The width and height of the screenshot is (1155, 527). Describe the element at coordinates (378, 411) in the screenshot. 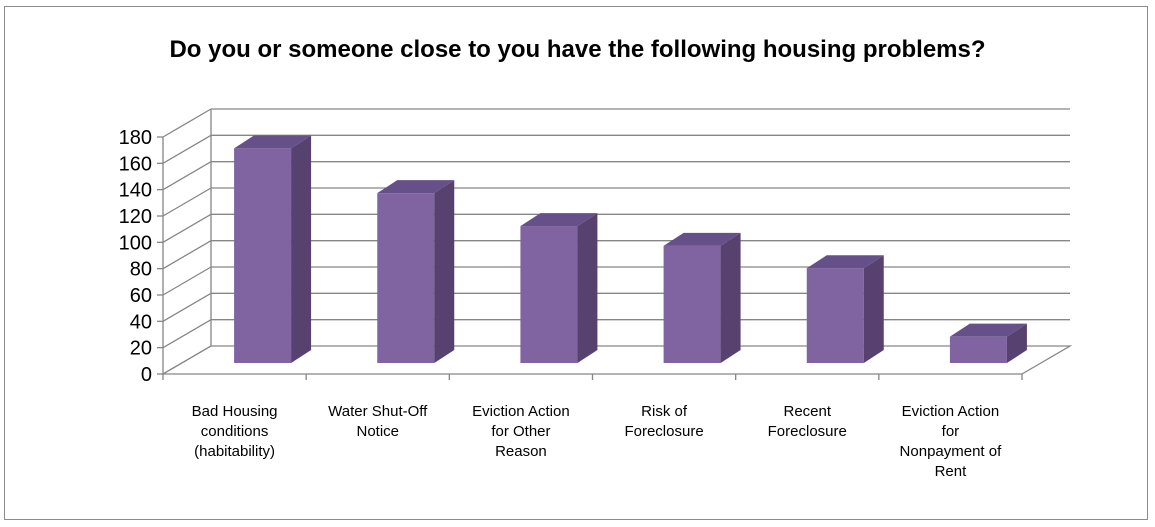

I see `x-category-label-line: Water Shut-Off` at that location.